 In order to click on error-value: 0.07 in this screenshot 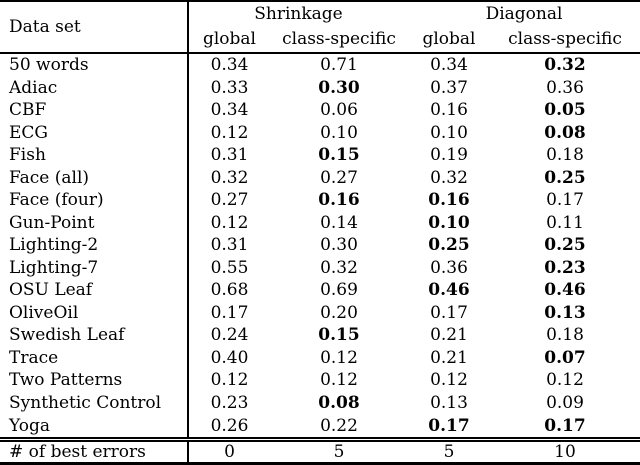, I will do `click(565, 357)`.